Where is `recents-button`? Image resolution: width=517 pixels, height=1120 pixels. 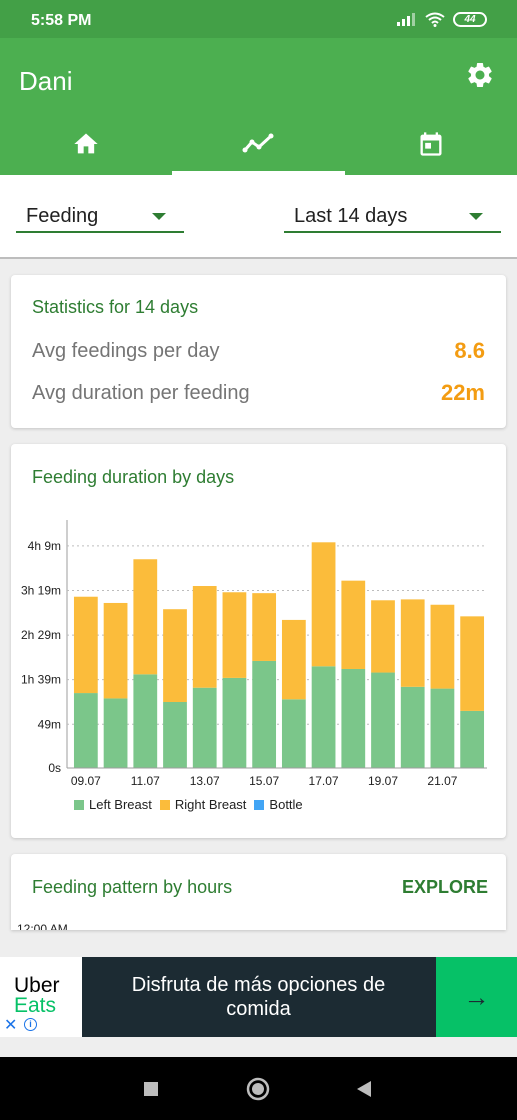
recents-button is located at coordinates (151, 1089).